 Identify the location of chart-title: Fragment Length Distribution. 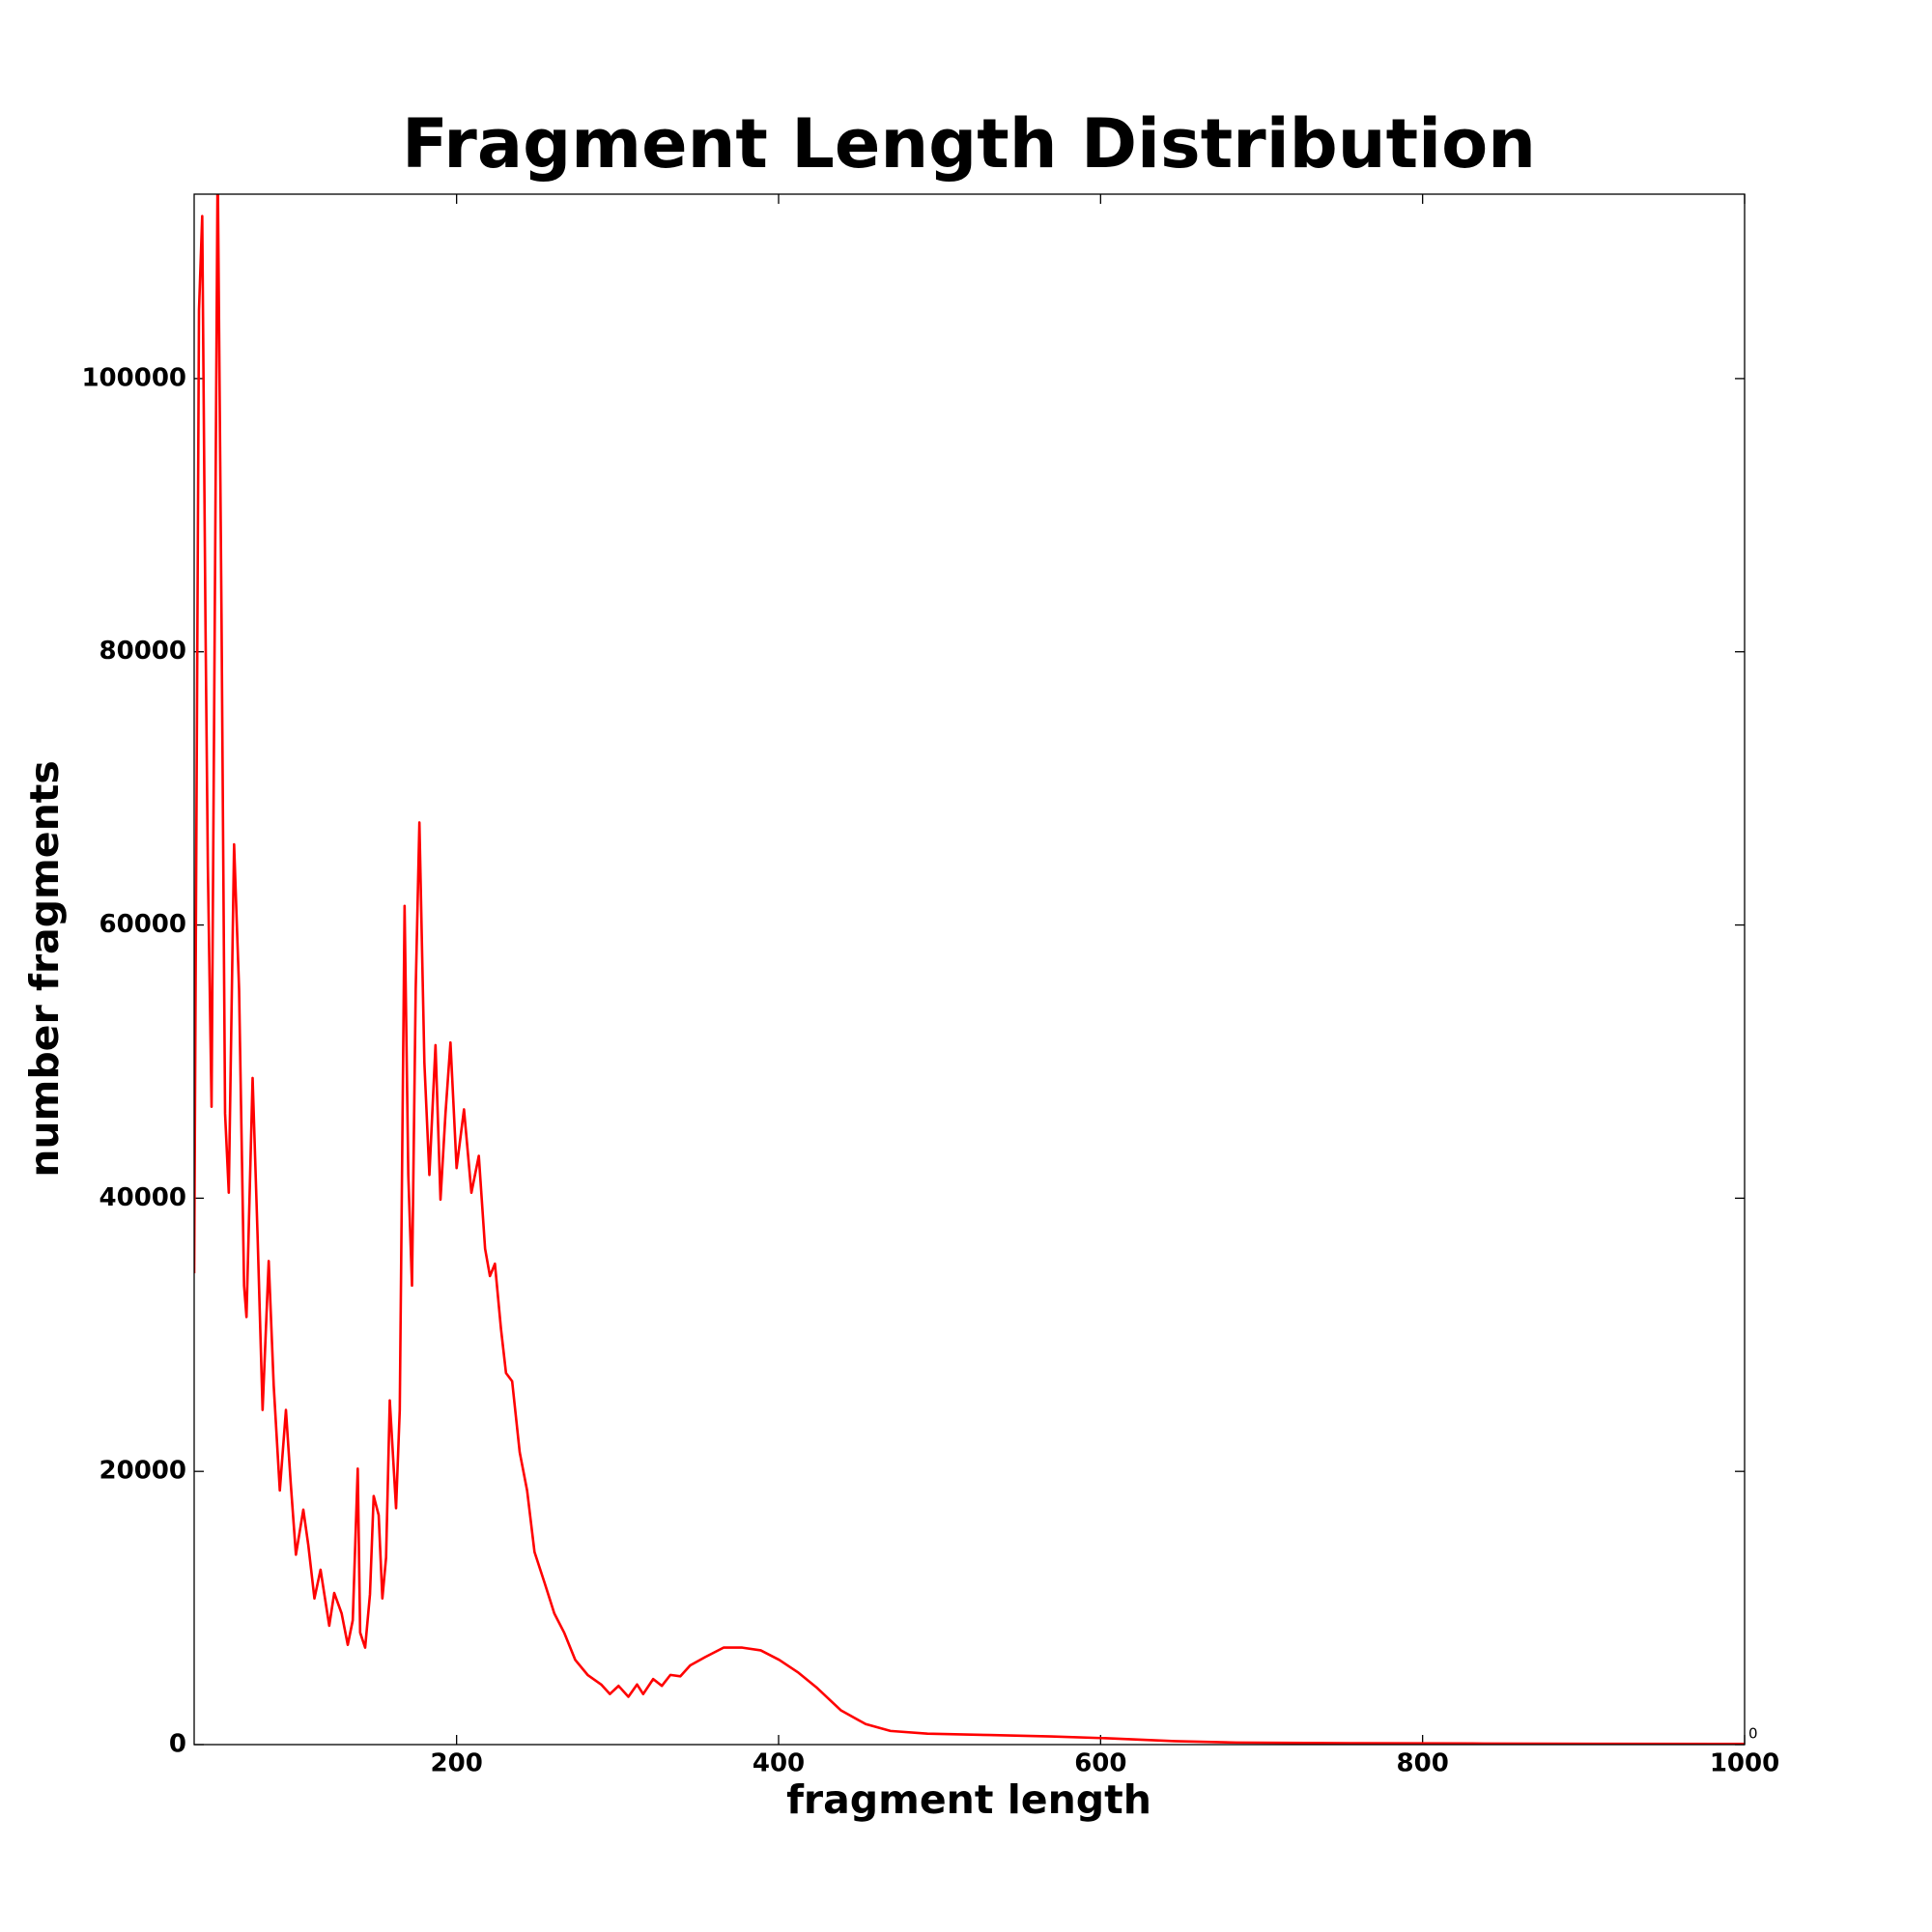
(969, 144).